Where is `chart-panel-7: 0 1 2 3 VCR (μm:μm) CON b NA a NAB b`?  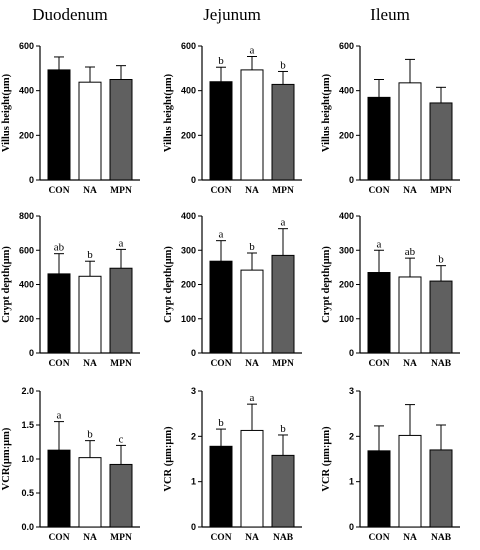
chart-panel-7: 0 1 2 3 VCR (μm:μm) CON b NA a NAB b is located at coordinates (232, 464).